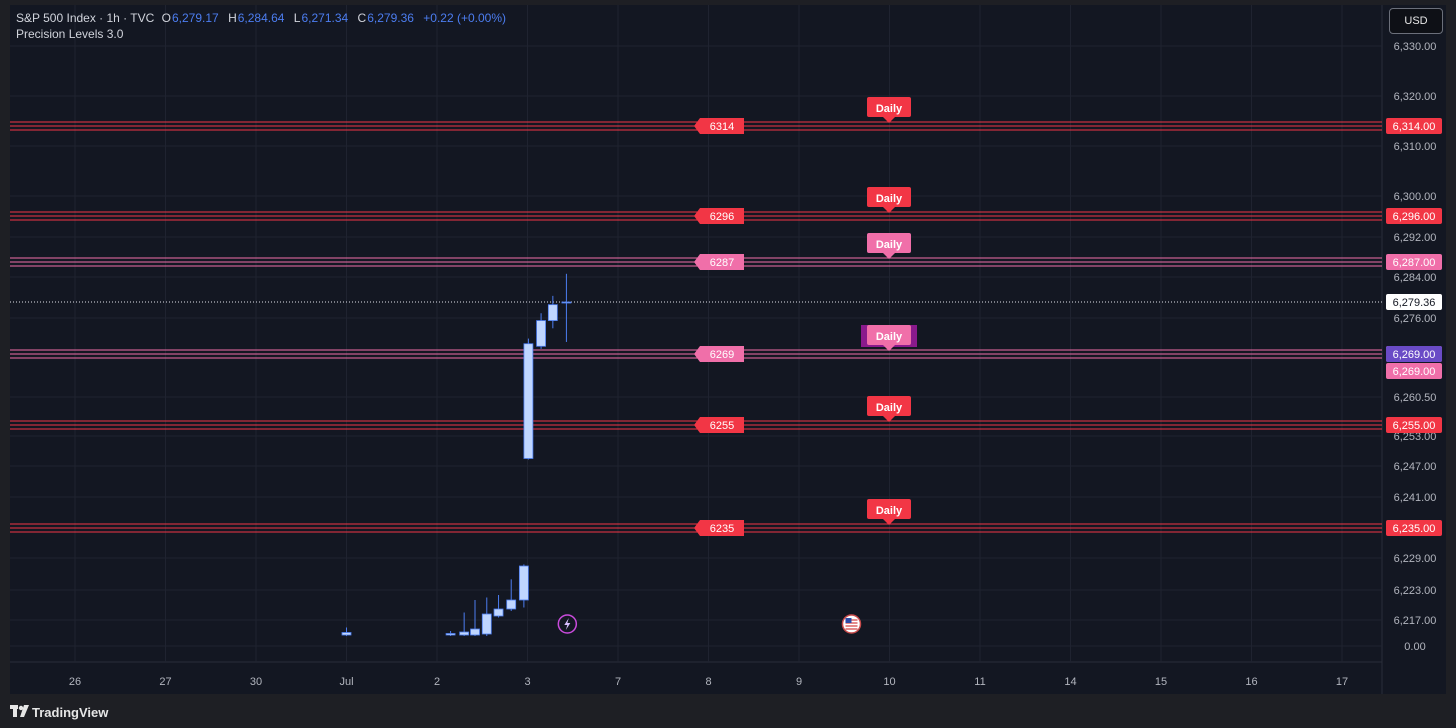  What do you see at coordinates (567, 624) in the screenshot?
I see `lightning-icon` at bounding box center [567, 624].